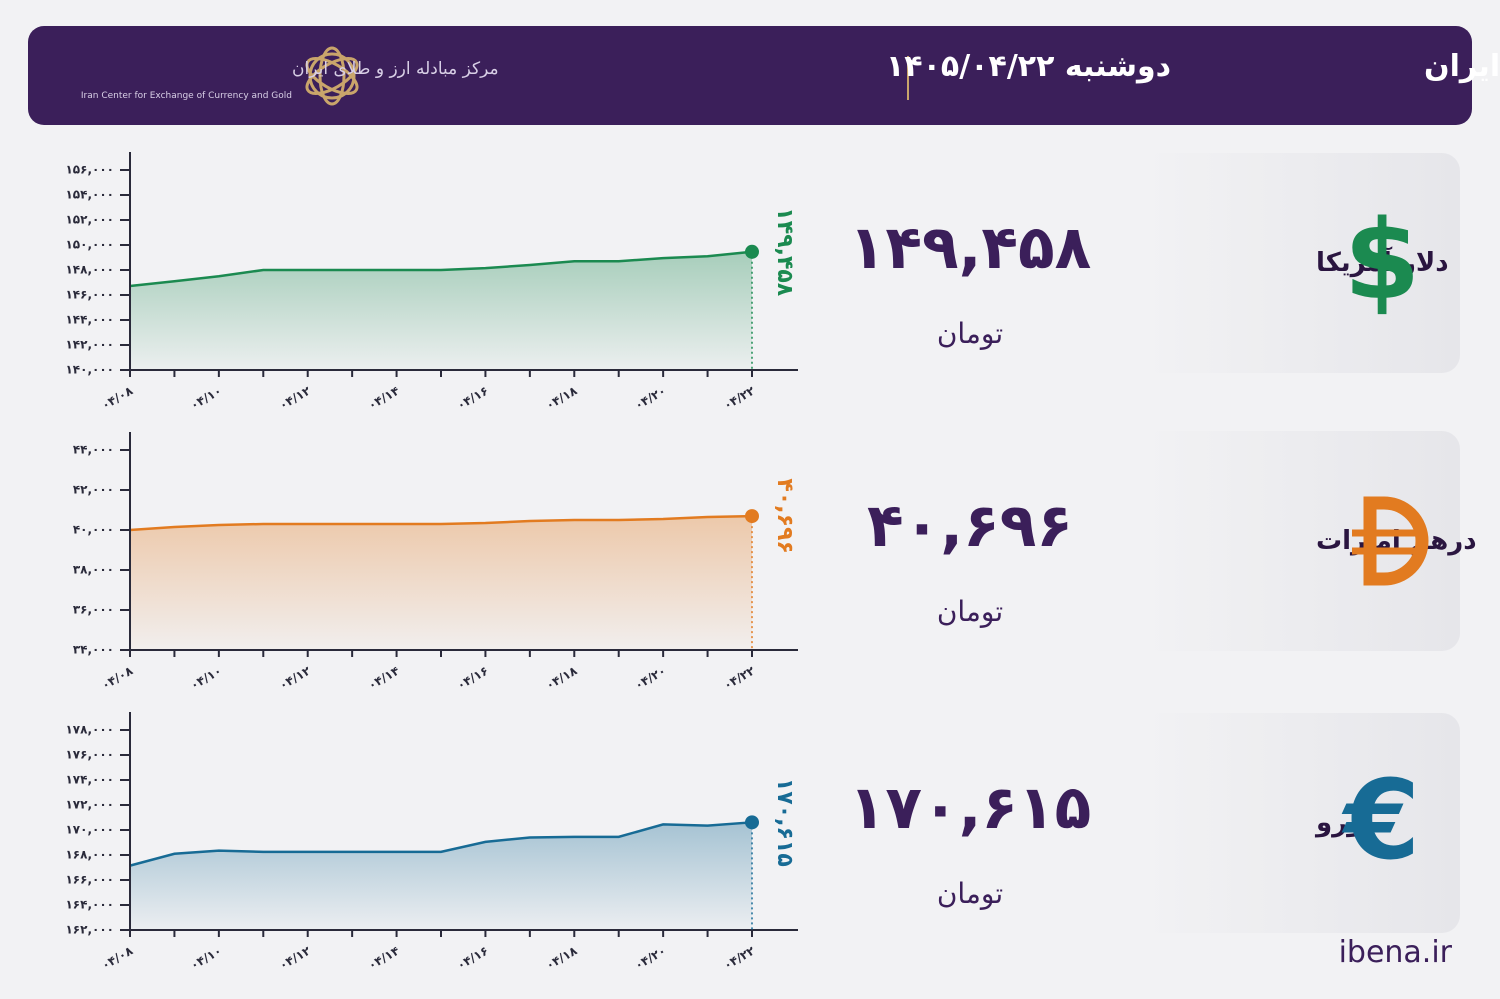 This screenshot has width=1500, height=999. I want to click on y-tick-label: ۱۷۰,۰۰۰, so click(89, 830).